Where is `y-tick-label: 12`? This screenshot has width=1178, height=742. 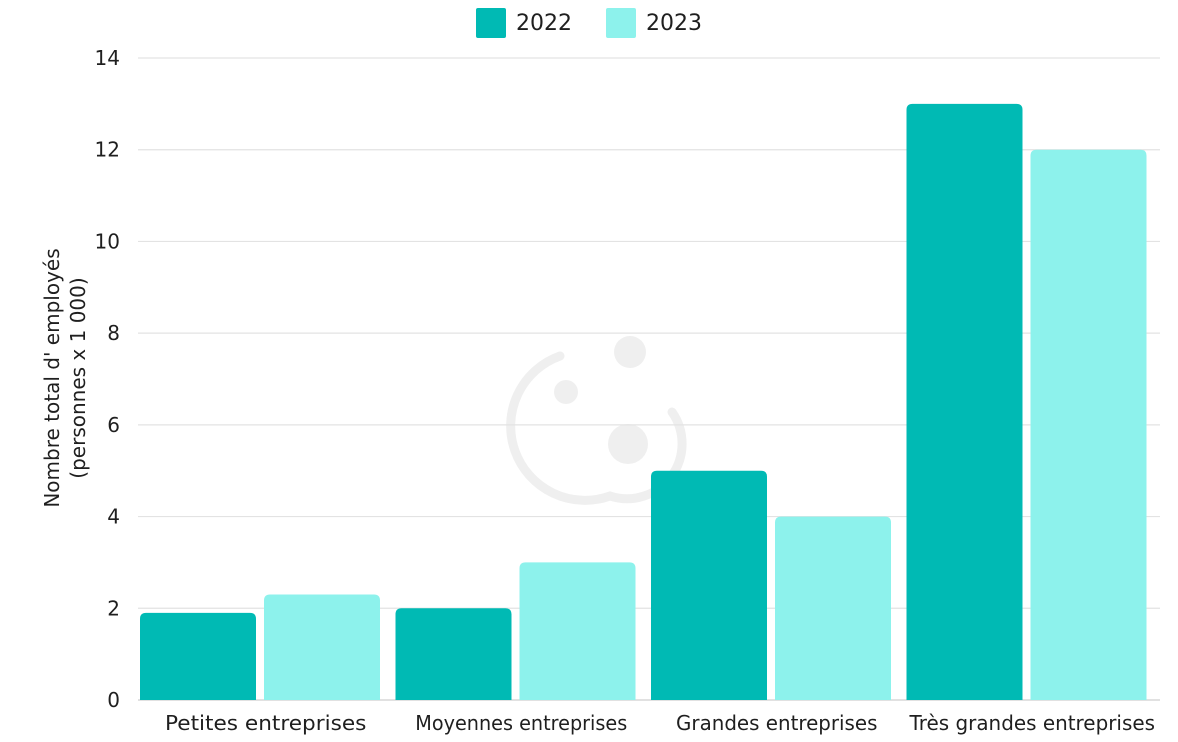 y-tick-label: 12 is located at coordinates (107, 150).